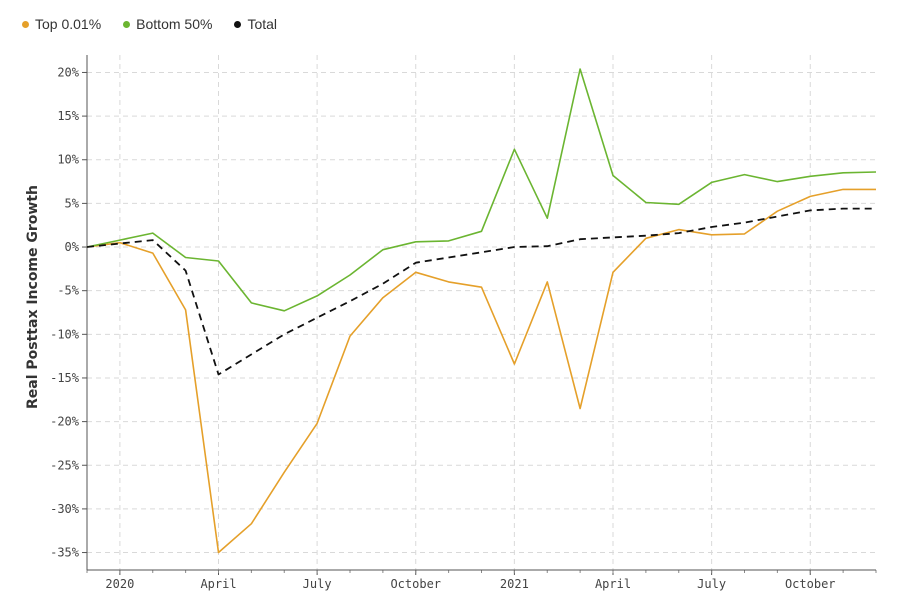 This screenshot has height=600, width=900. What do you see at coordinates (68, 72) in the screenshot?
I see `y-tick-label: 20%` at bounding box center [68, 72].